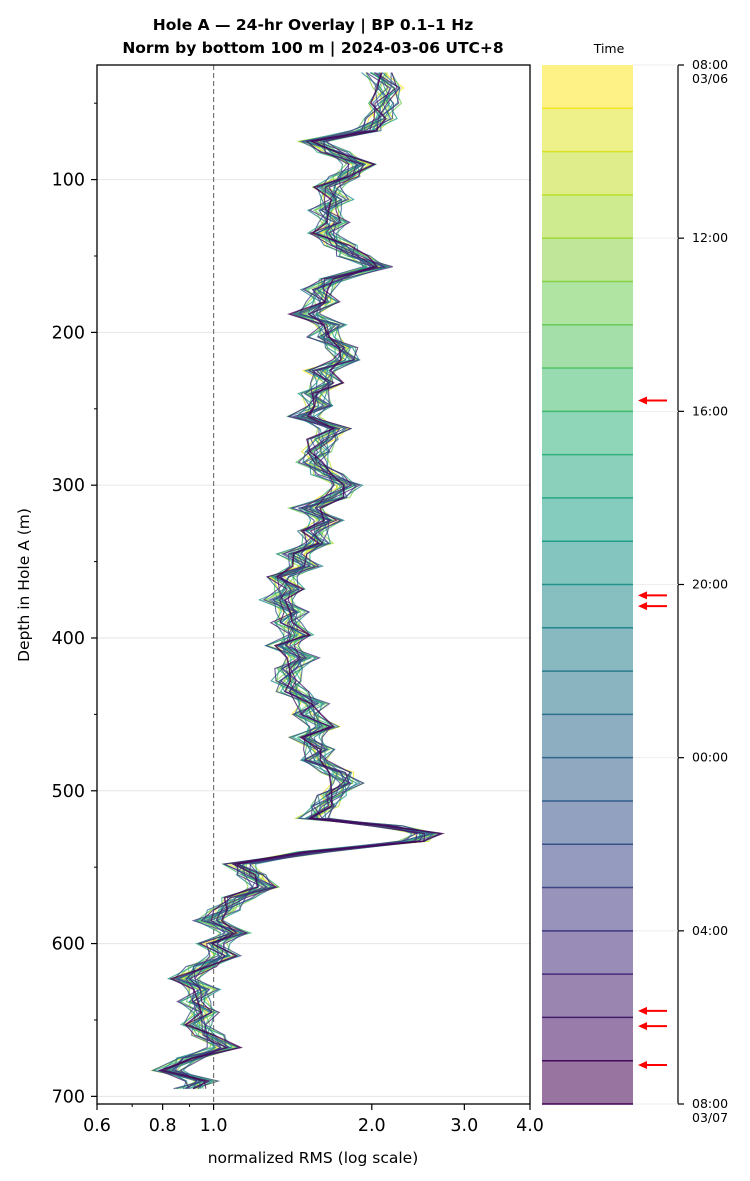  Describe the element at coordinates (214, 1126) in the screenshot. I see `x-tick-label: 1.0` at that location.